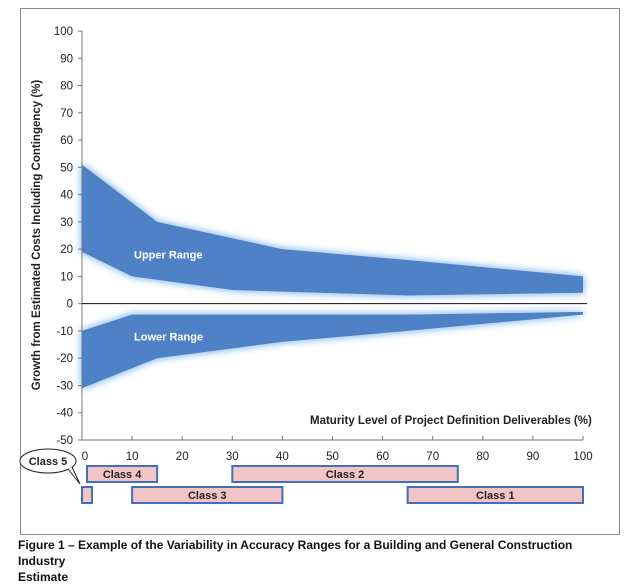 The width and height of the screenshot is (640, 585). I want to click on y-tick-label: -20, so click(64, 359).